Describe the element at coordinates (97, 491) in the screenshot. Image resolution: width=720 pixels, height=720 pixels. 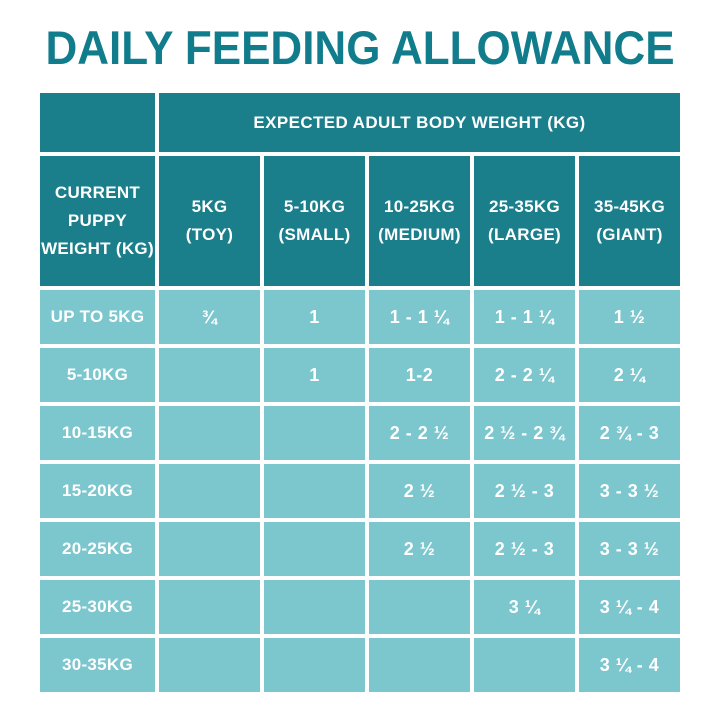
I see `row-label: 15-20KG` at that location.